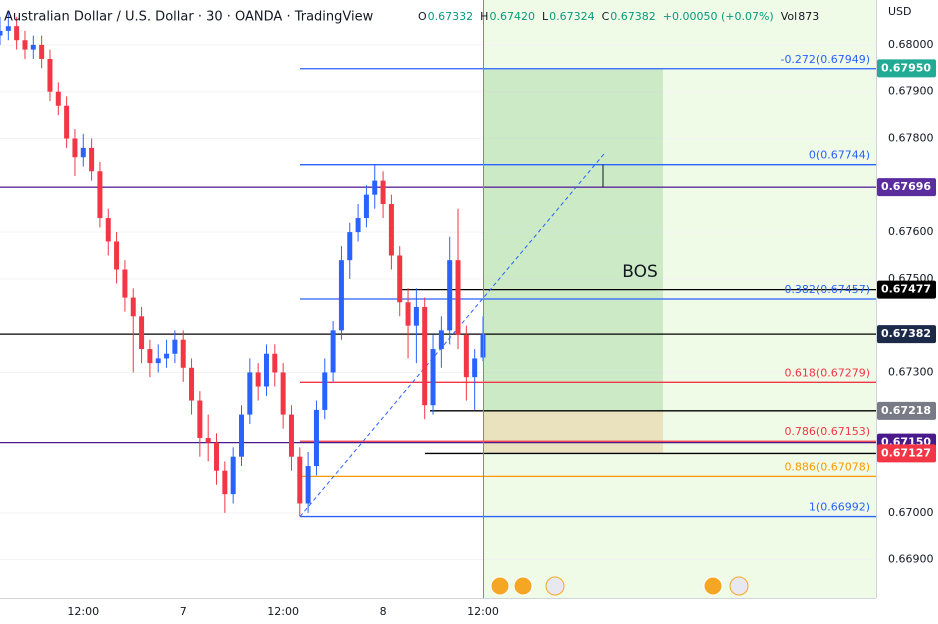 This screenshot has height=624, width=938. I want to click on event-icons, so click(619, 586).